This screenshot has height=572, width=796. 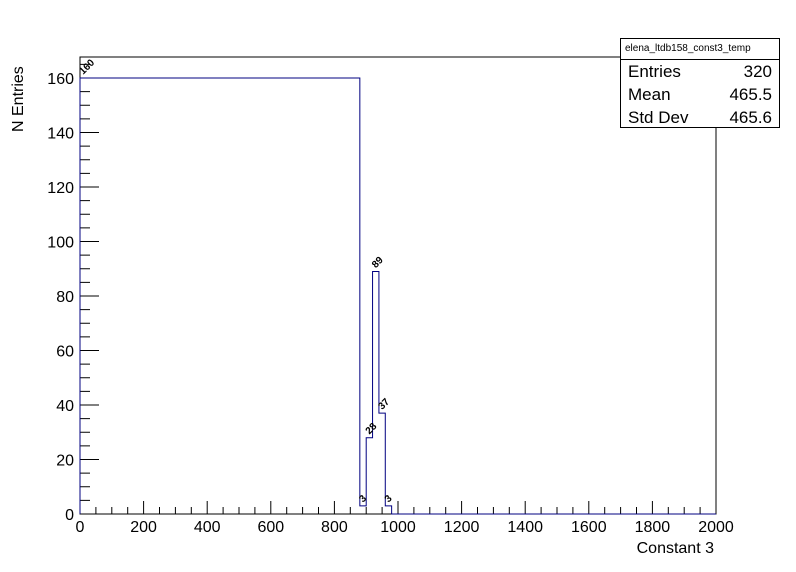 I want to click on x-tick-label: 1600, so click(x=589, y=527).